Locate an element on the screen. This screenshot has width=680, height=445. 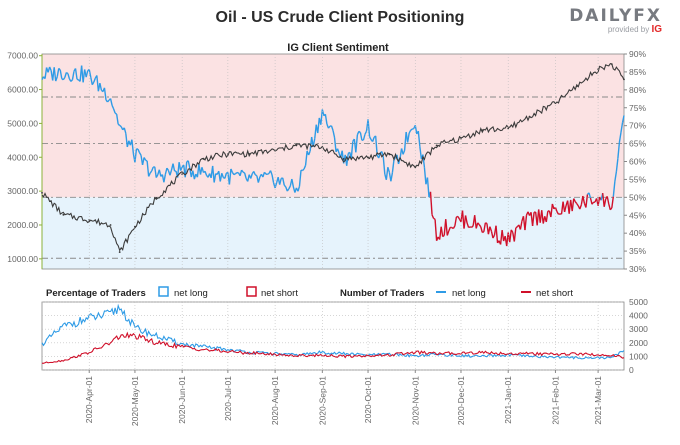
sub-y-tick-label: 0 is located at coordinates (631, 370).